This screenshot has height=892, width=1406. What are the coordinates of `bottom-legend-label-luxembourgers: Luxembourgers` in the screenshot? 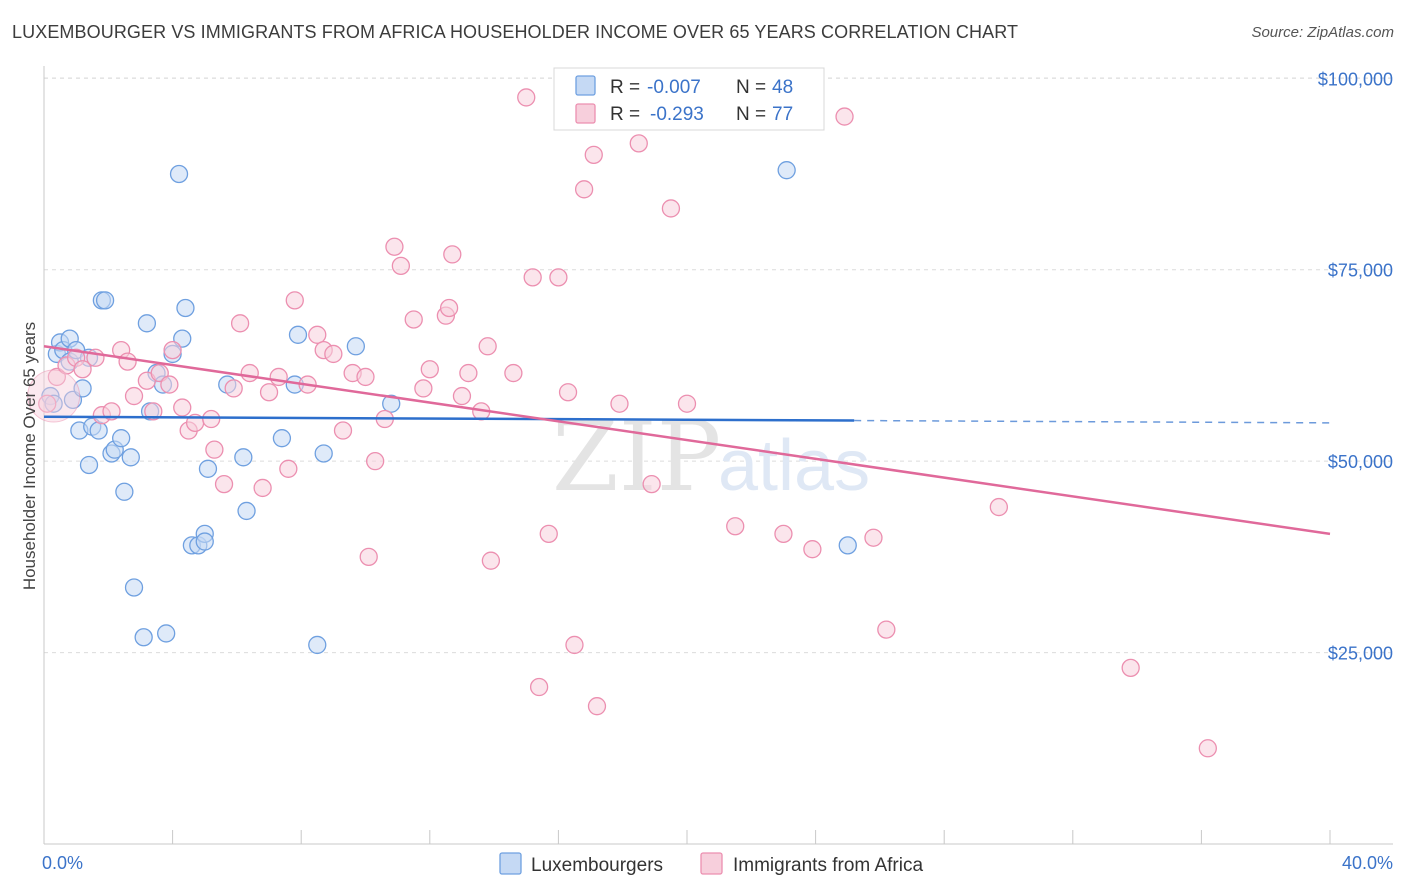 It's located at (597, 865).